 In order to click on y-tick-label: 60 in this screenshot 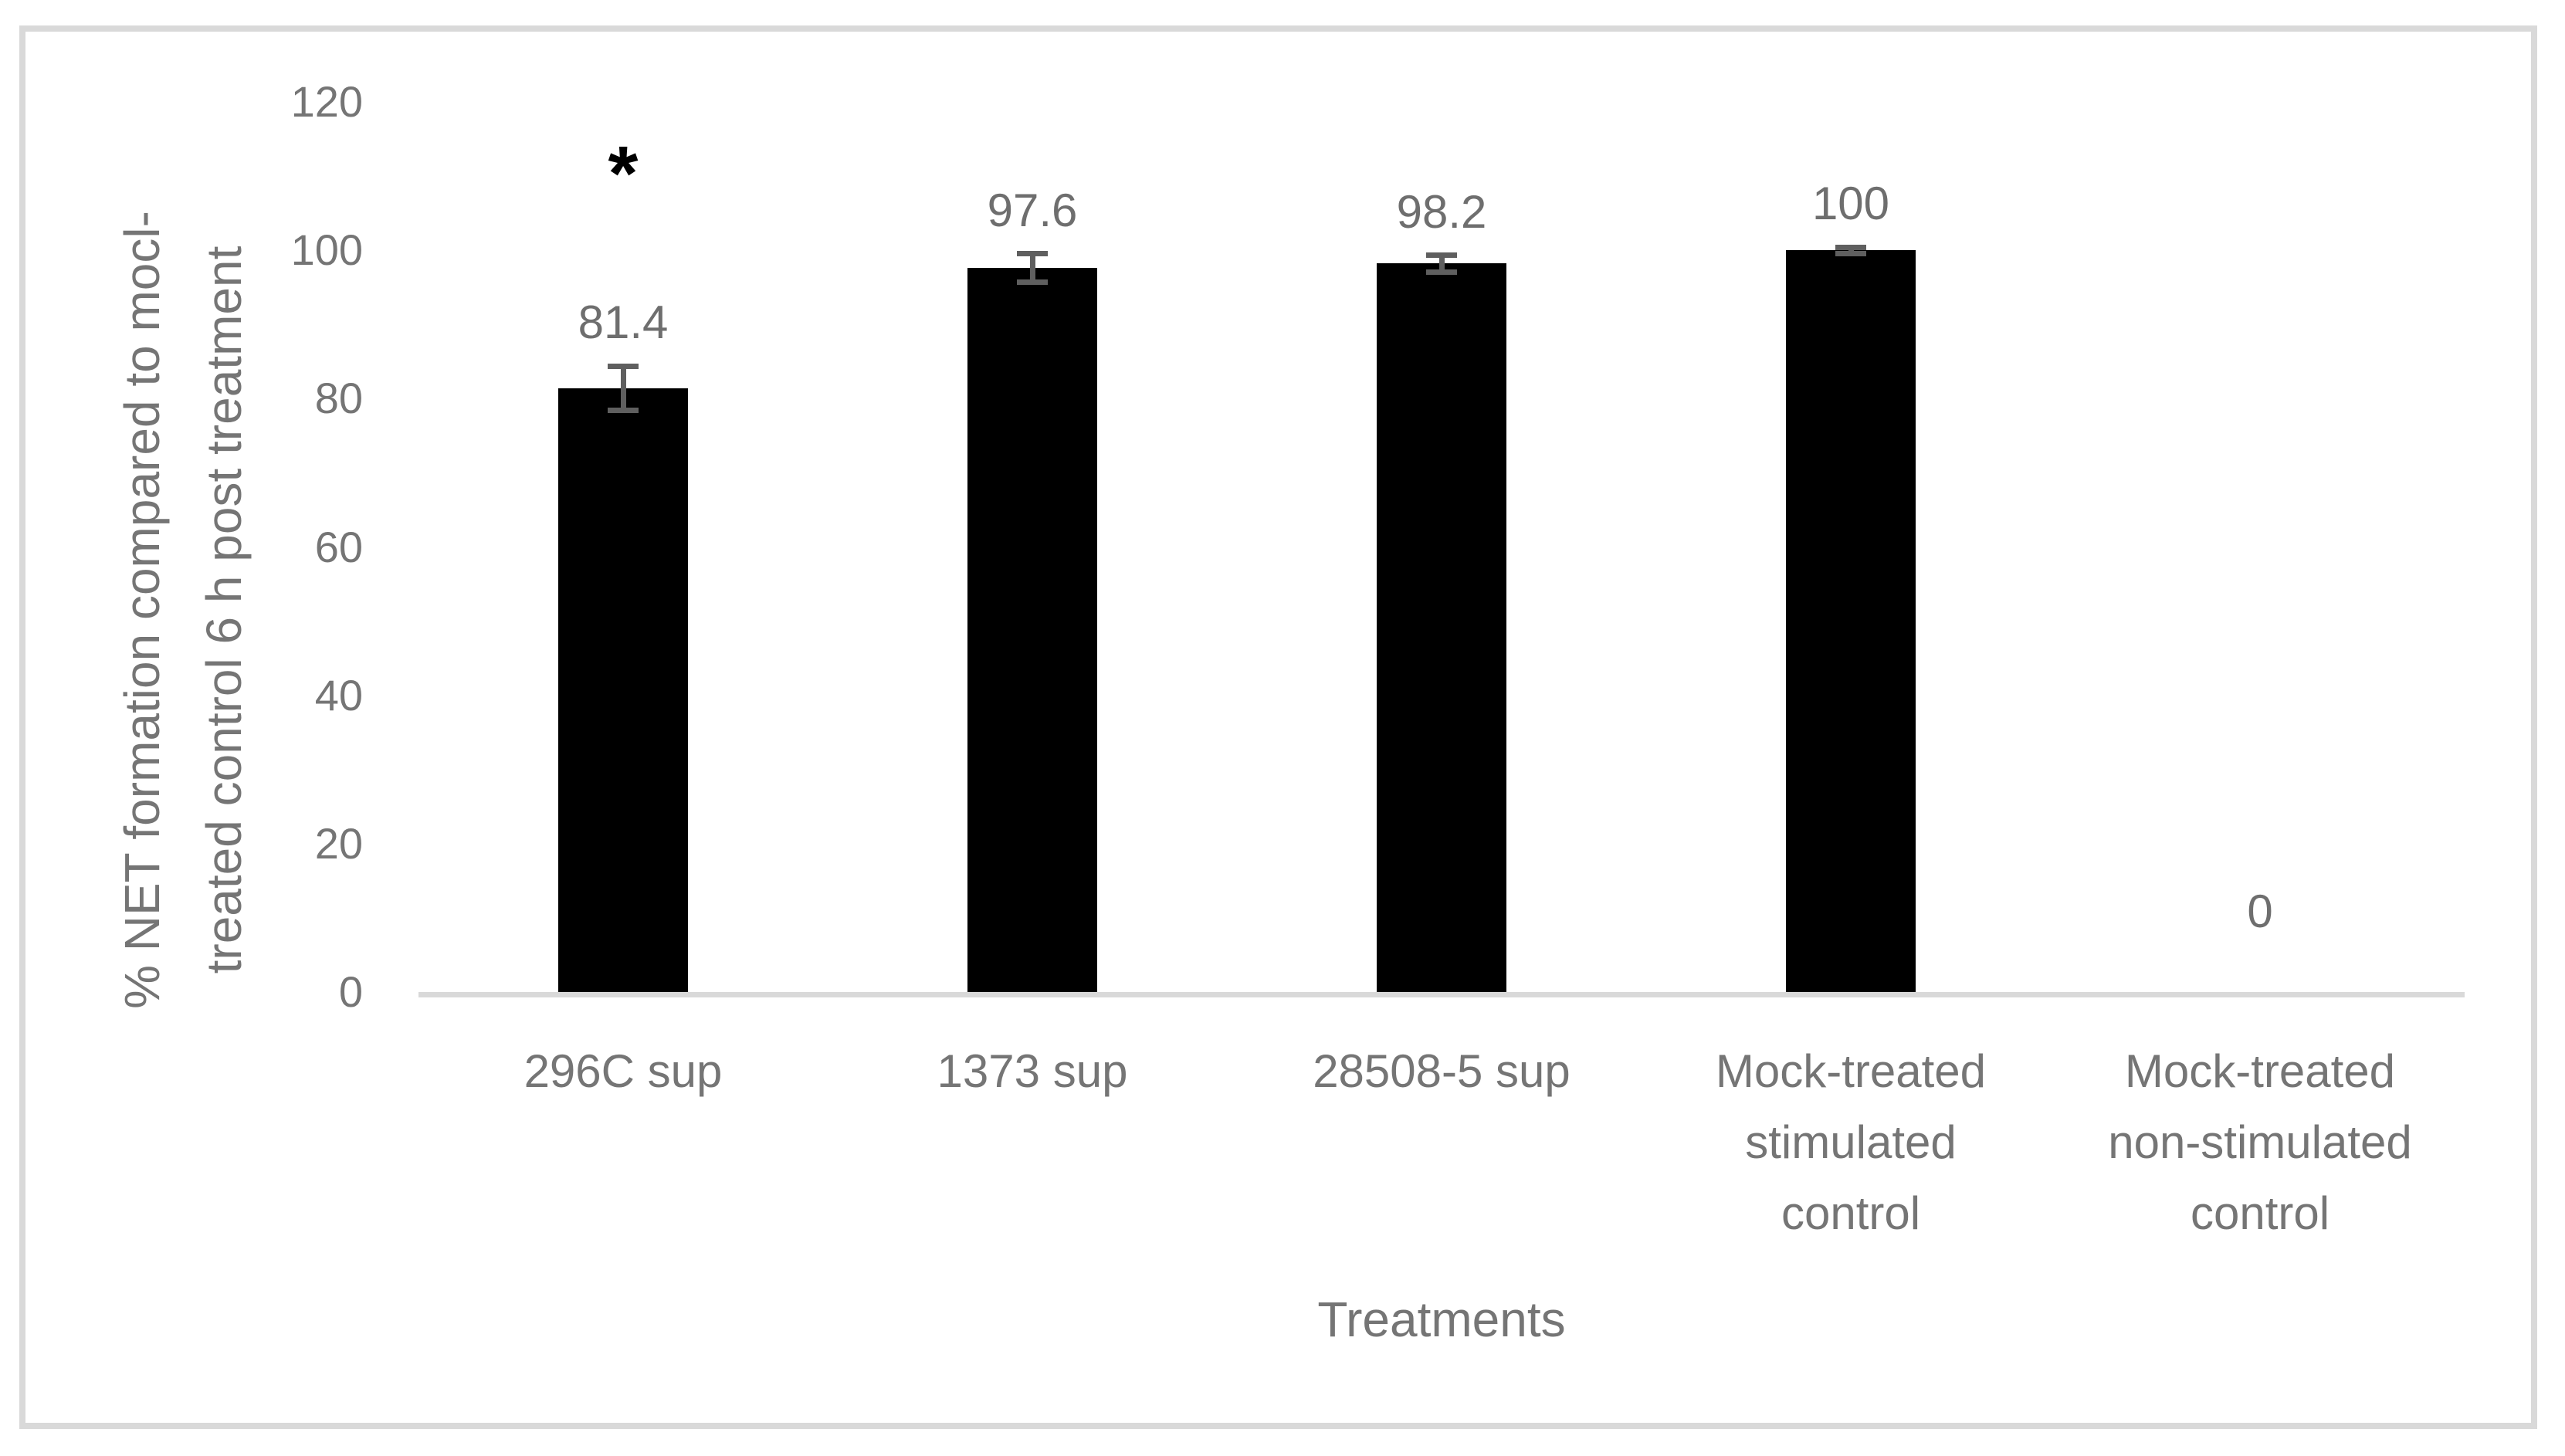, I will do `click(338, 546)`.